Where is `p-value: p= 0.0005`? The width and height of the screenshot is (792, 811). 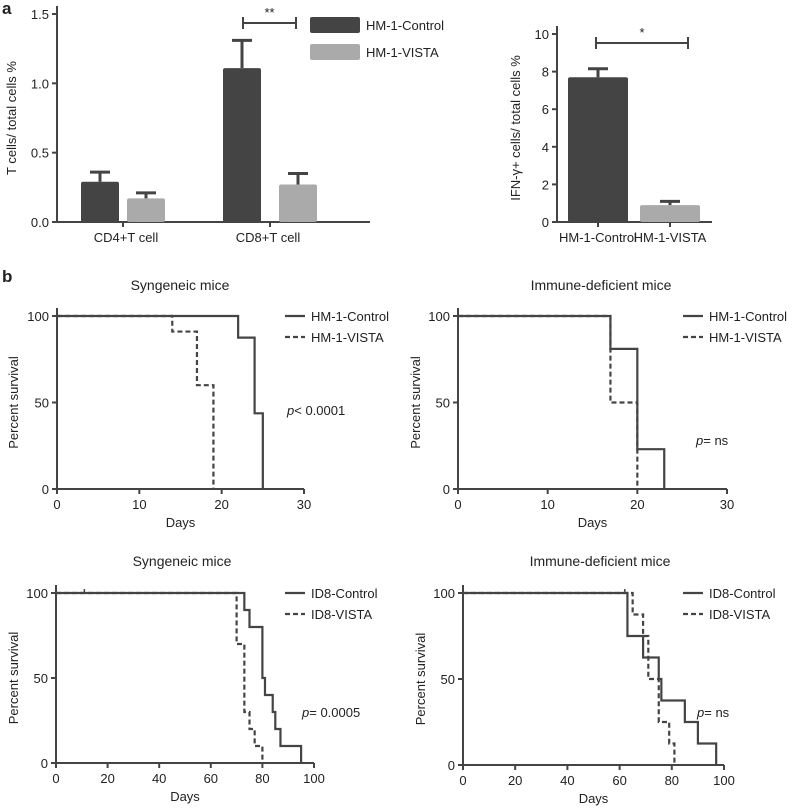 p-value: p= 0.0005 is located at coordinates (330, 712).